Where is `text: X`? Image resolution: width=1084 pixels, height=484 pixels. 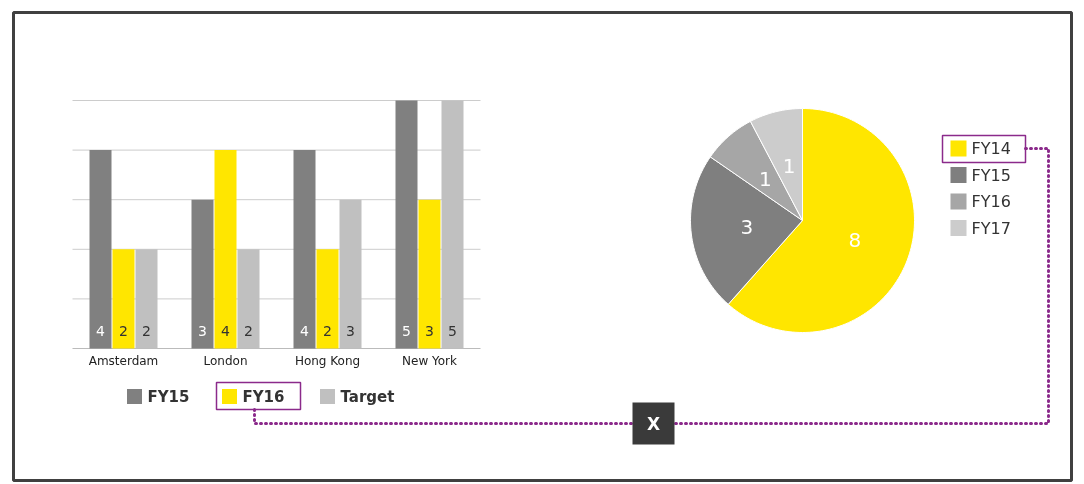
text: X is located at coordinates (653, 423).